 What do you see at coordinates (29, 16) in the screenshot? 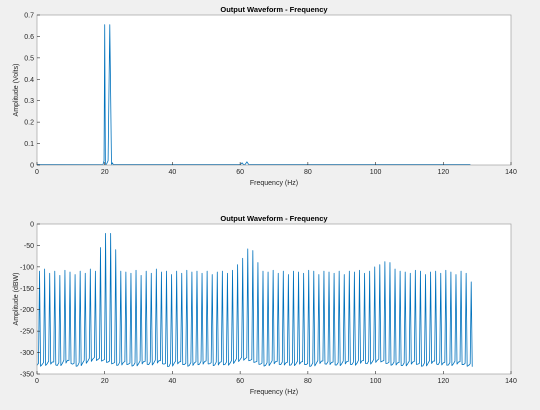
I see `y-tick-label: 0.7` at bounding box center [29, 16].